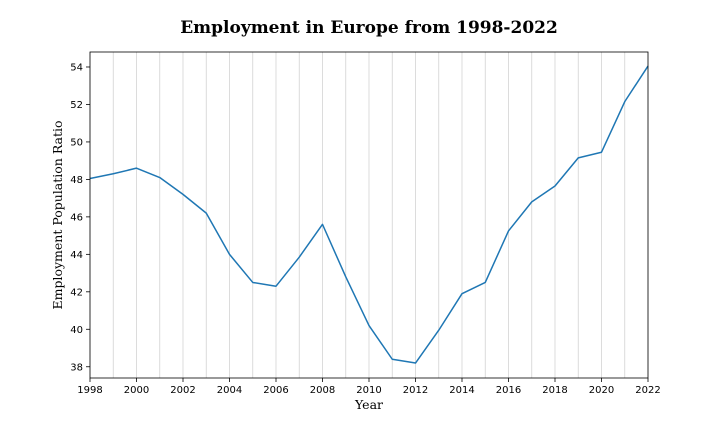  What do you see at coordinates (461, 390) in the screenshot?
I see `x-tick-label: 2014` at bounding box center [461, 390].